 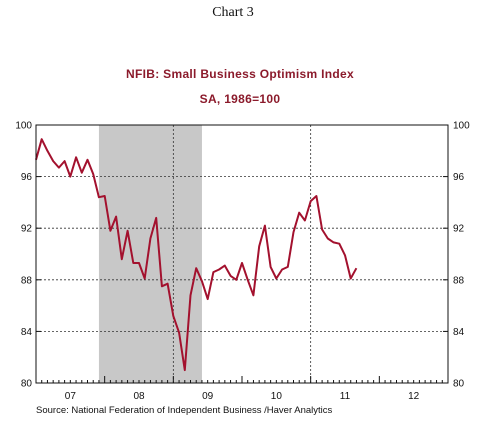 I want to click on ytick-label-left-84: 84, so click(x=27, y=332).